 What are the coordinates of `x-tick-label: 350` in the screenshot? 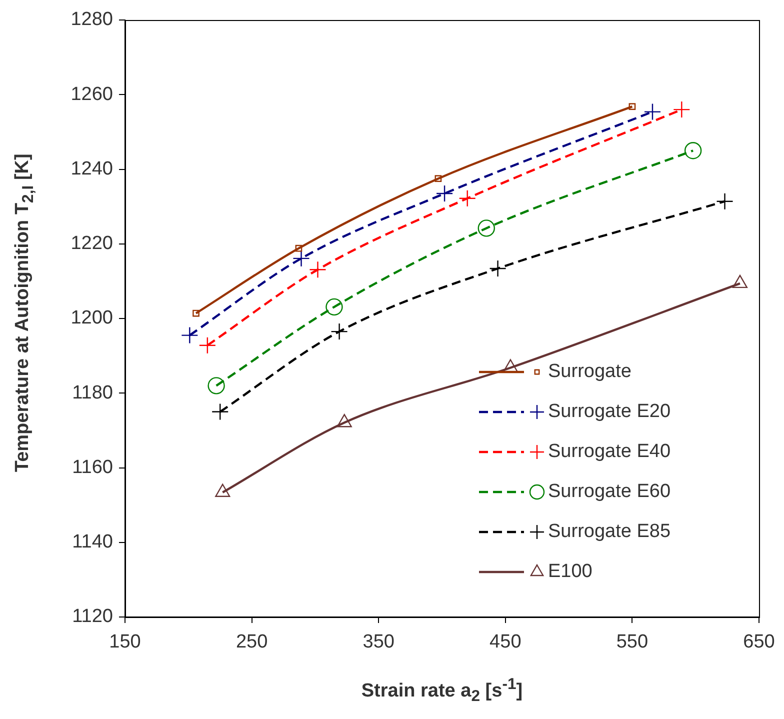 It's located at (378, 642).